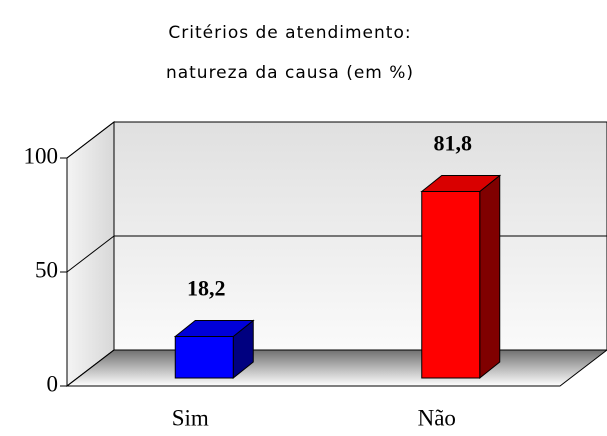  What do you see at coordinates (206, 288) in the screenshot?
I see `data-label: 18,2` at bounding box center [206, 288].